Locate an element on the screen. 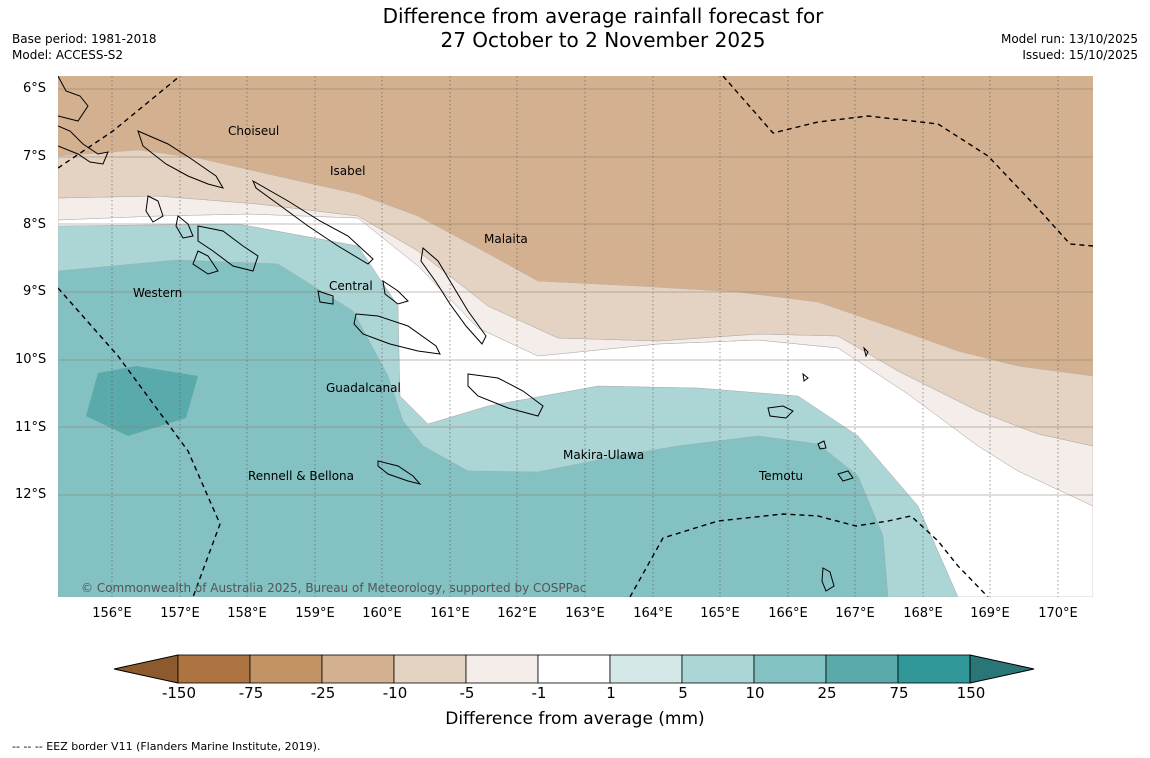 This screenshot has width=1150, height=758. colorbar-extend-low is located at coordinates (146, 669).